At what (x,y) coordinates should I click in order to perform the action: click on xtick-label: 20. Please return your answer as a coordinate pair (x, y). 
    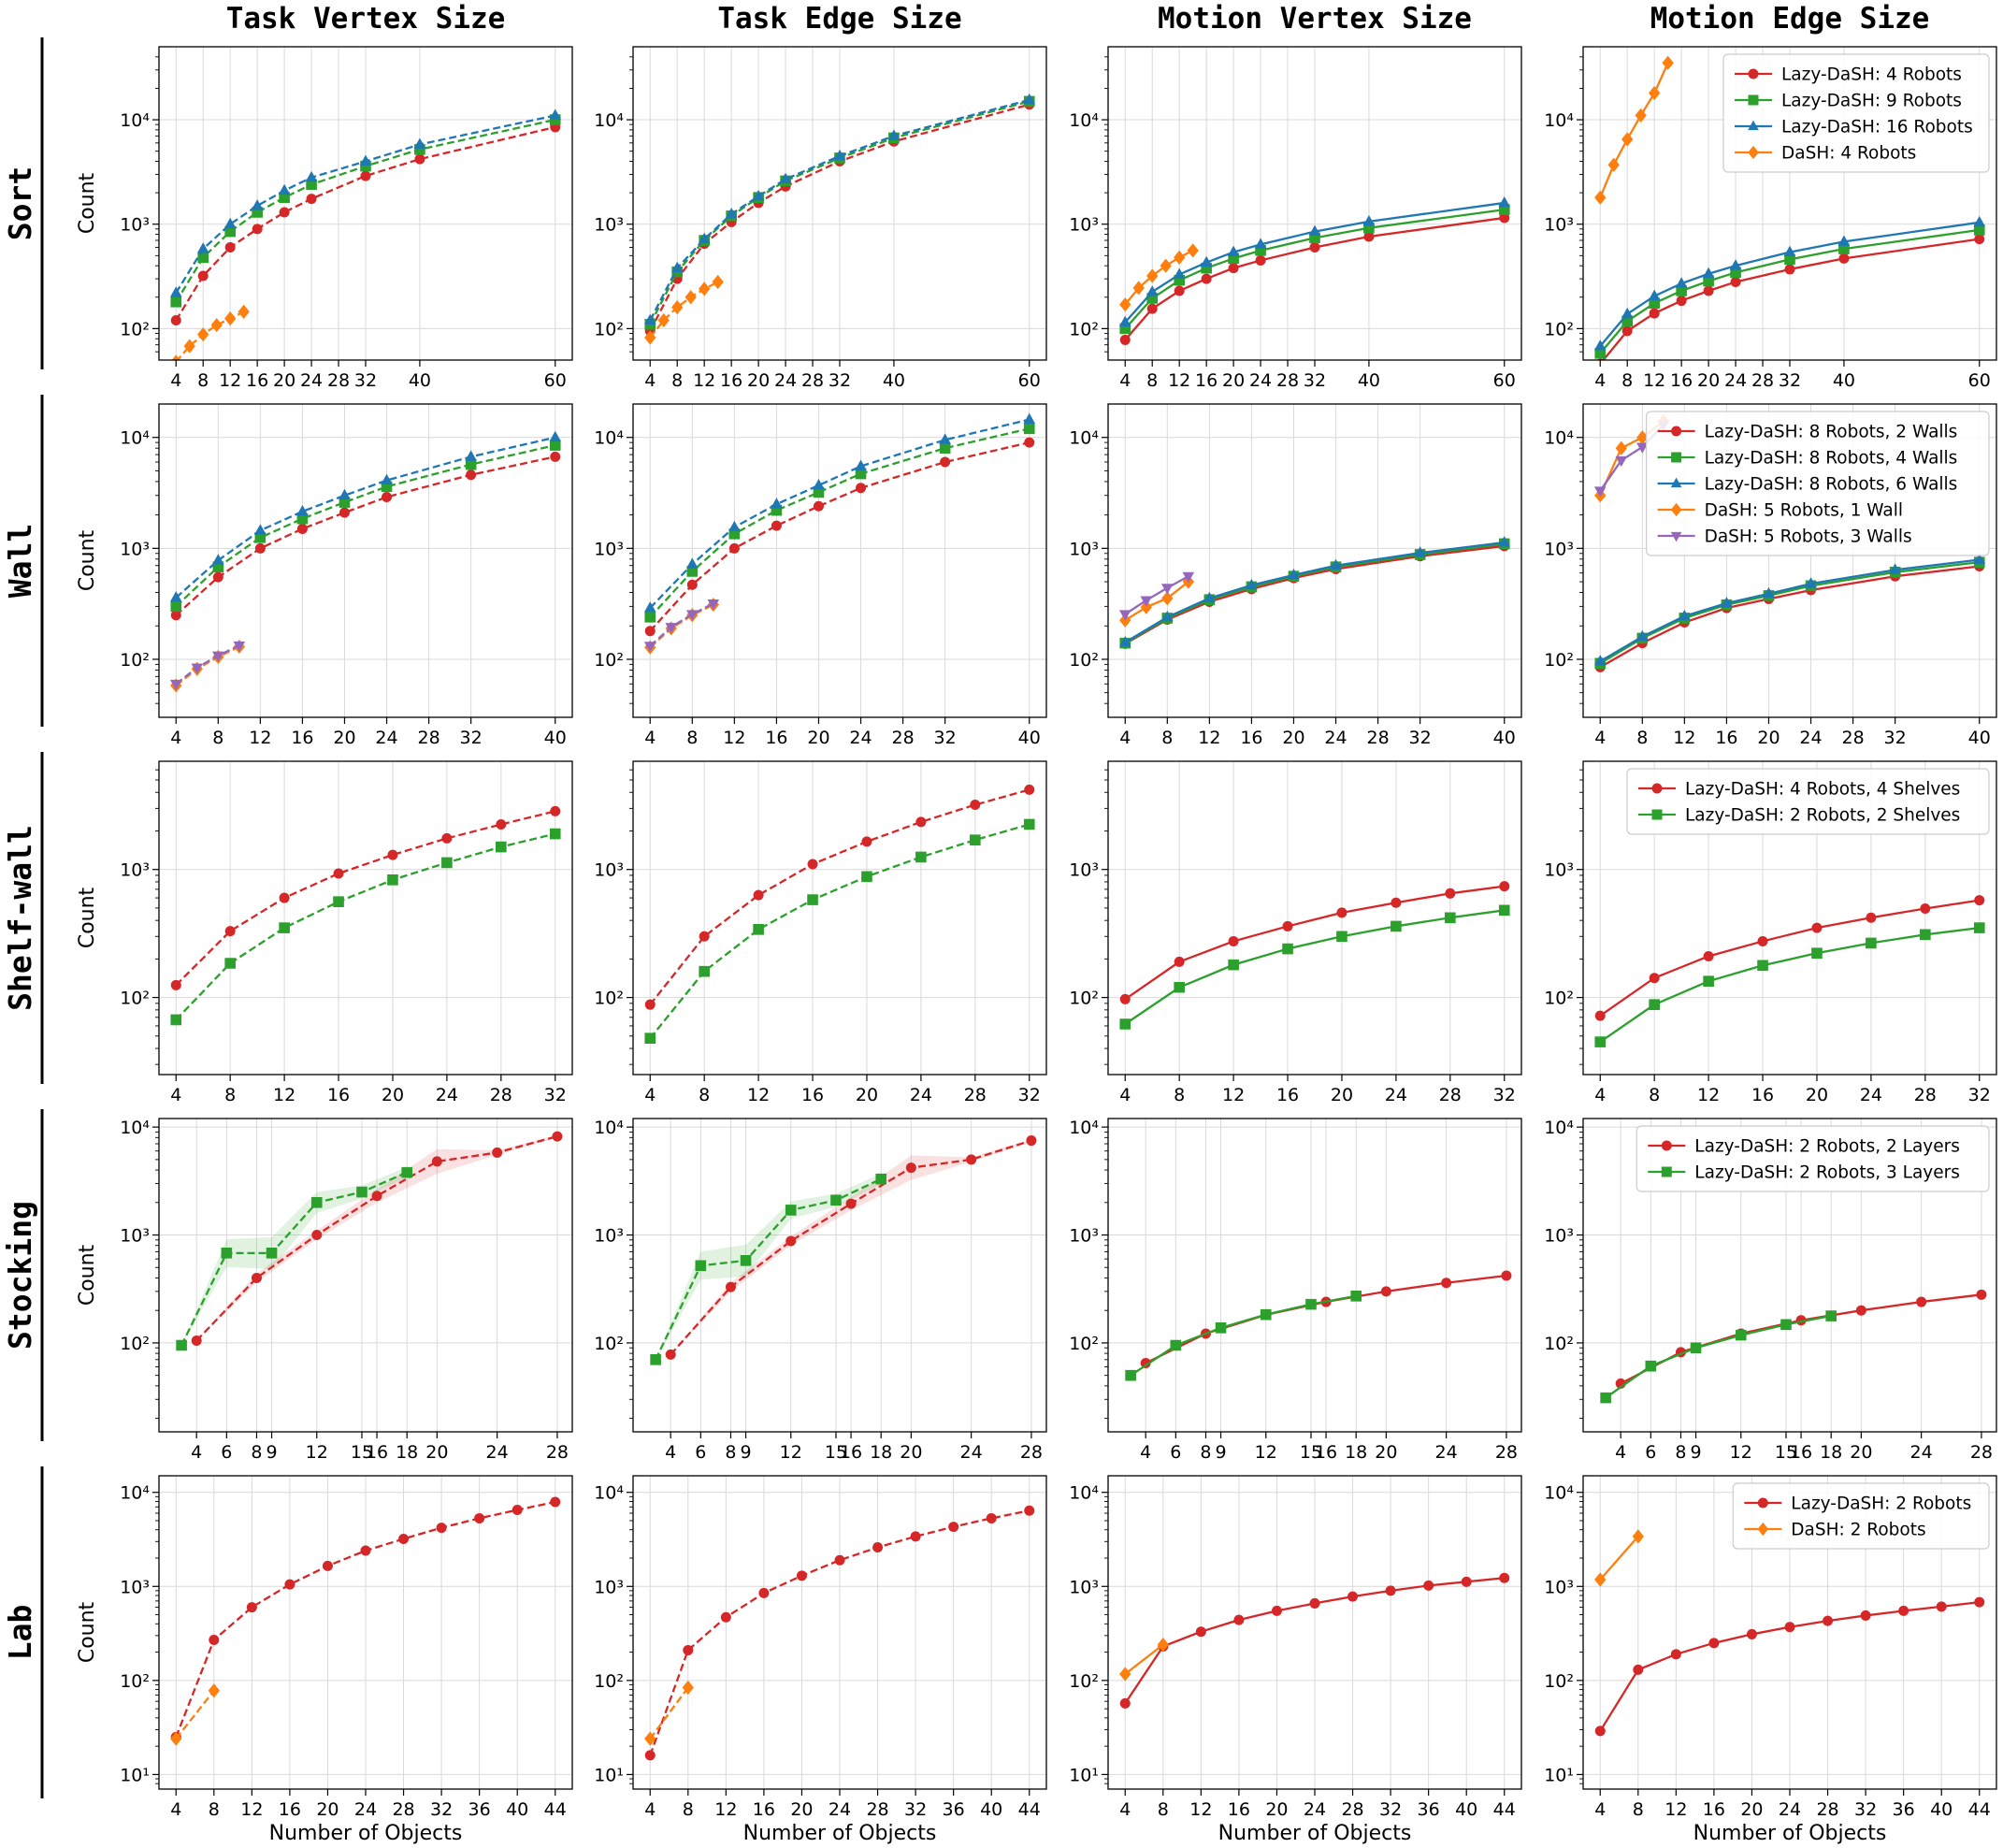
    Looking at the image, I should click on (436, 1453).